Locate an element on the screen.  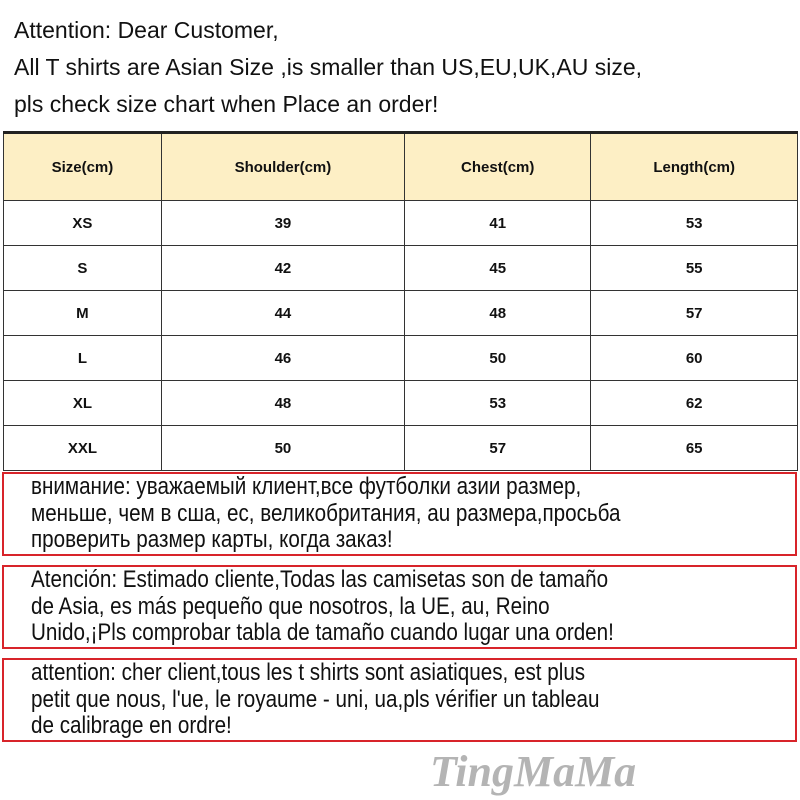
table-row: L 46 50 60 is located at coordinates (400, 358).